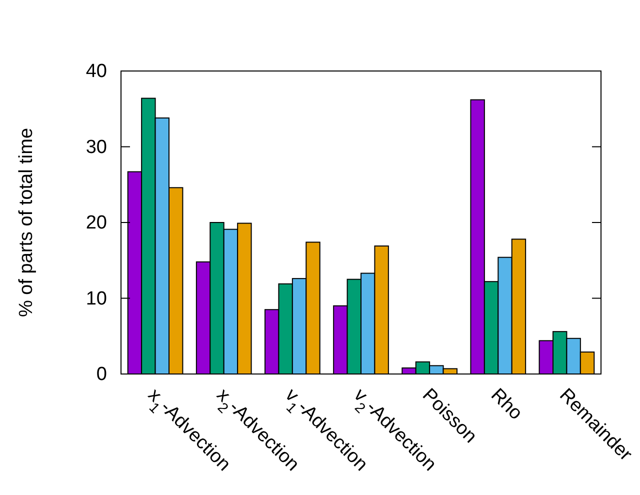  Describe the element at coordinates (96, 223) in the screenshot. I see `y-tick-label: 20` at that location.